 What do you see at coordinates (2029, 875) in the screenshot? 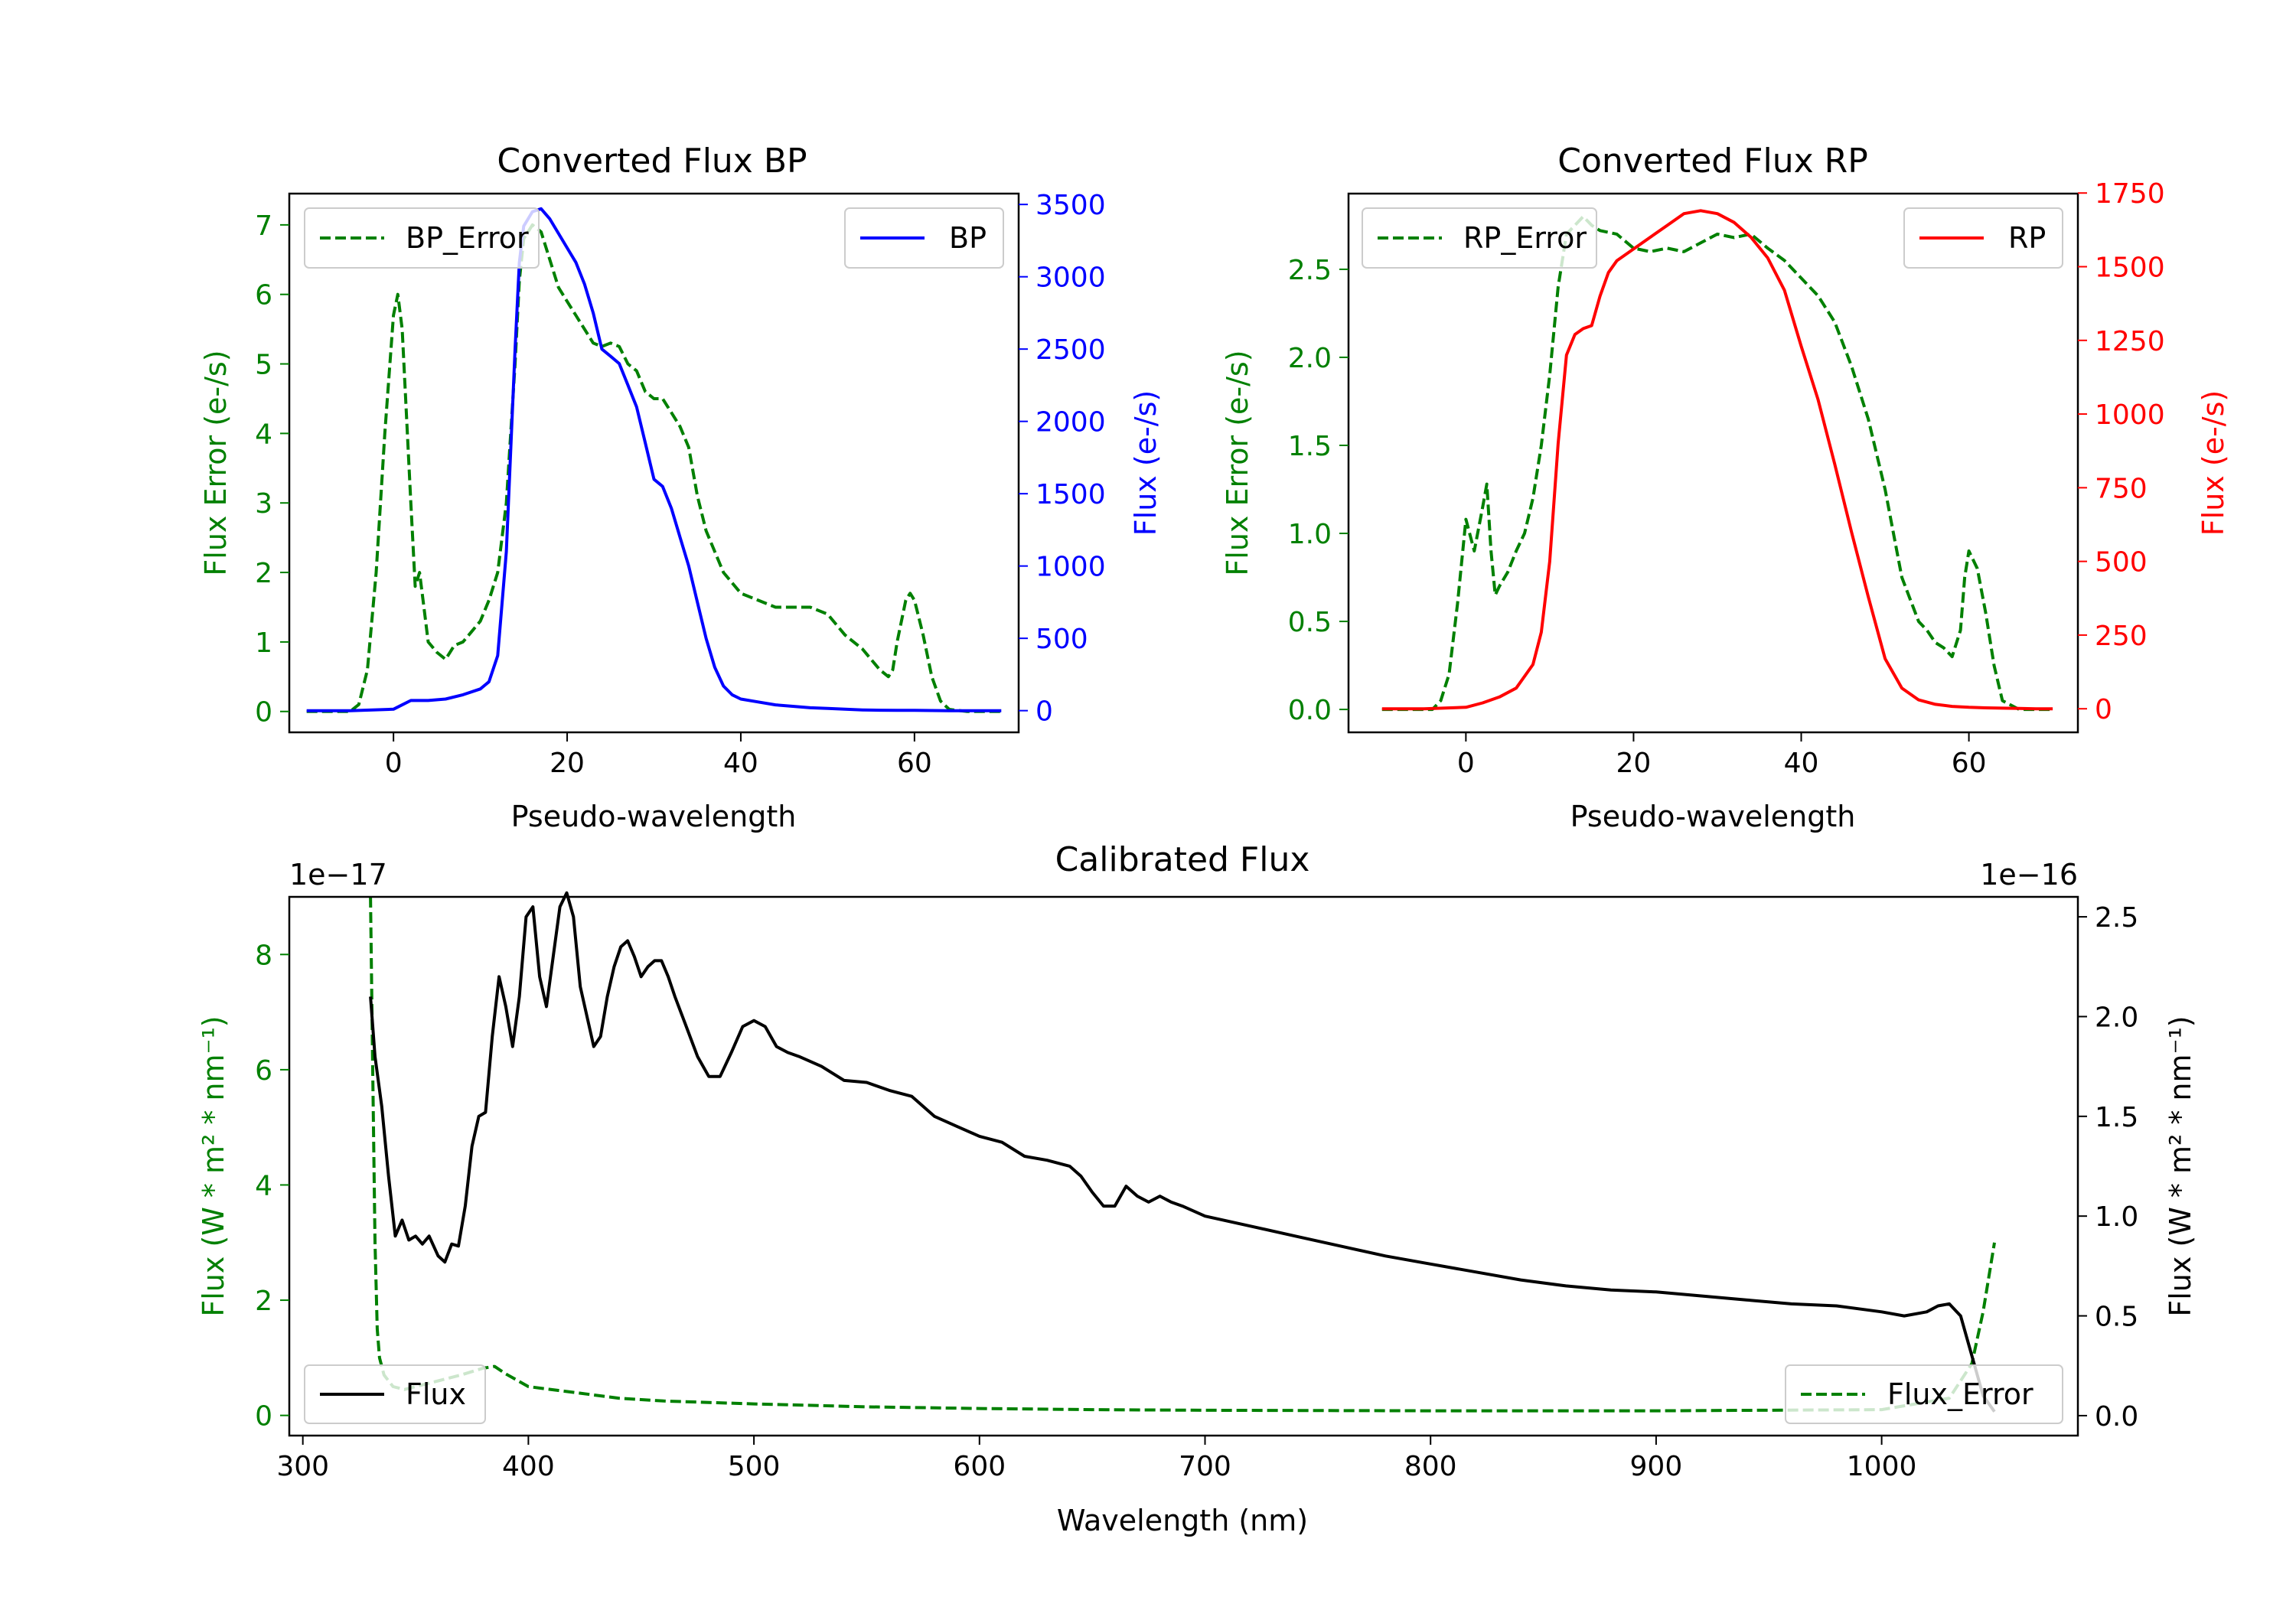
I see `chart-calibrated-offset-right: 1e−16` at bounding box center [2029, 875].